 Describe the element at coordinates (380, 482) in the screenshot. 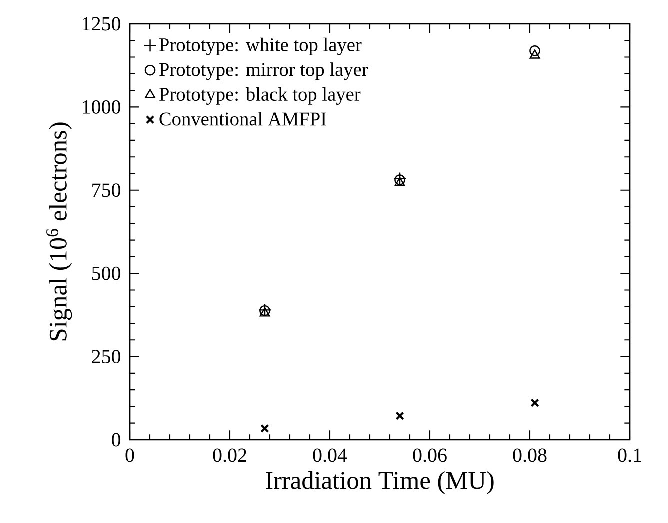

I see `x-axis-title: Irradiation Time (MU)` at that location.